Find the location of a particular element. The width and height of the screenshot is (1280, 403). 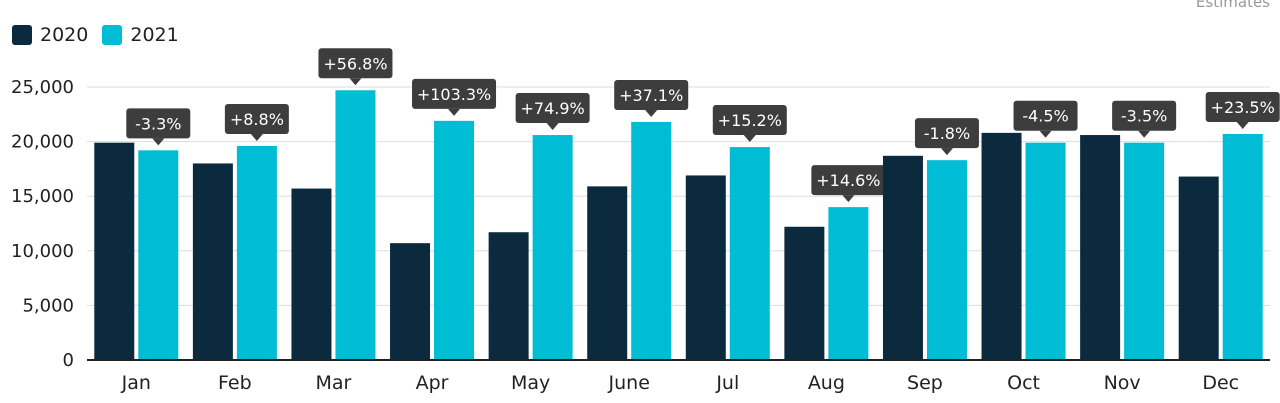

y-tick-label: 25,000 is located at coordinates (42, 87).